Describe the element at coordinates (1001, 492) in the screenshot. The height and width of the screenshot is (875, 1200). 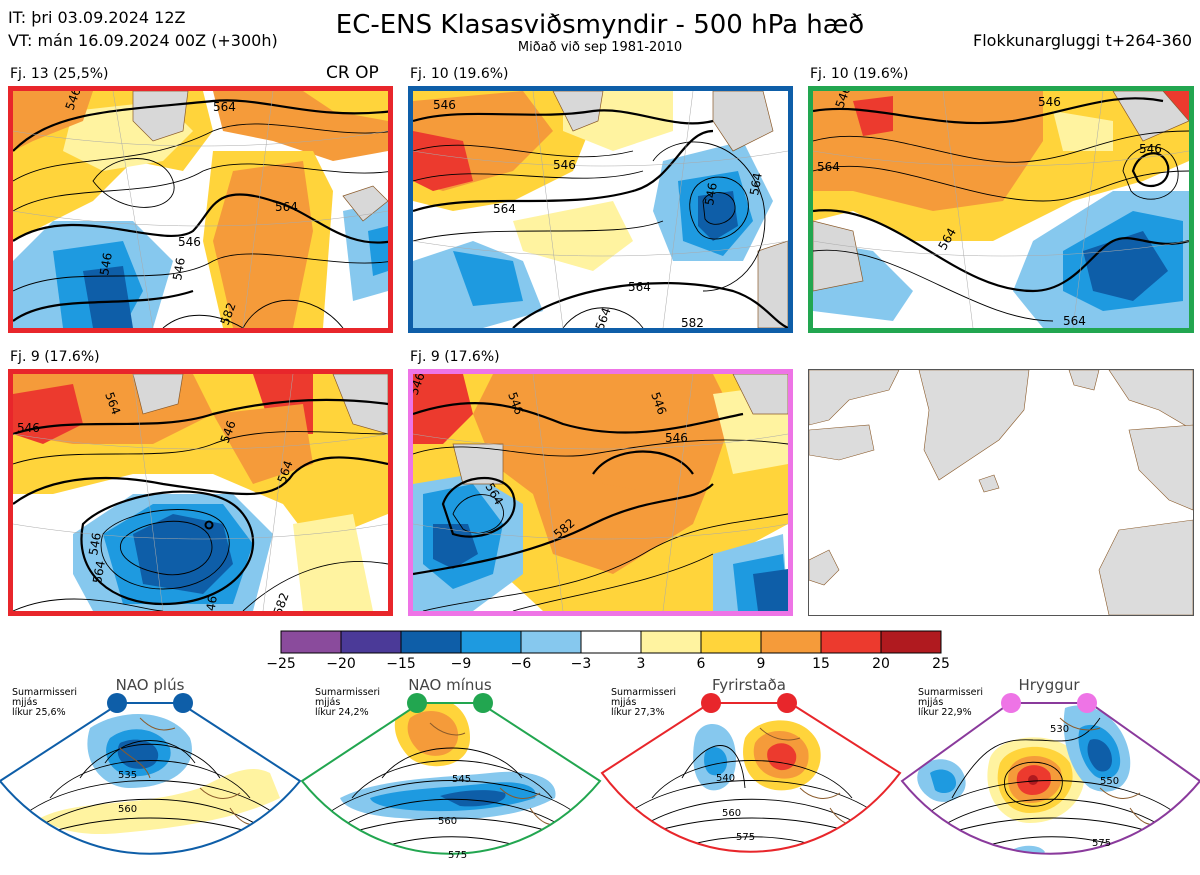
I see `empty-map` at that location.